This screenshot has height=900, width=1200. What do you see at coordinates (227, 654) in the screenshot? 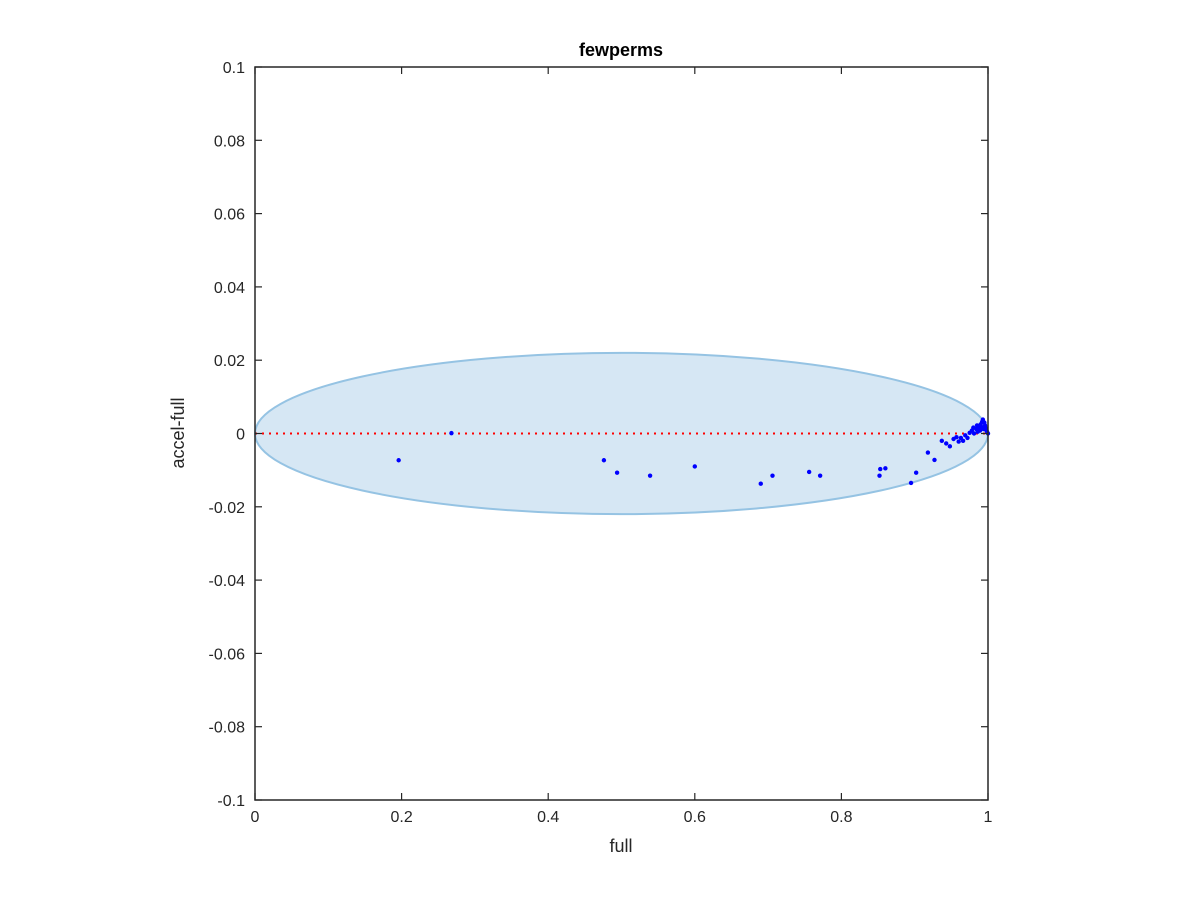
I see `y-tick-label: -0.06` at bounding box center [227, 654].